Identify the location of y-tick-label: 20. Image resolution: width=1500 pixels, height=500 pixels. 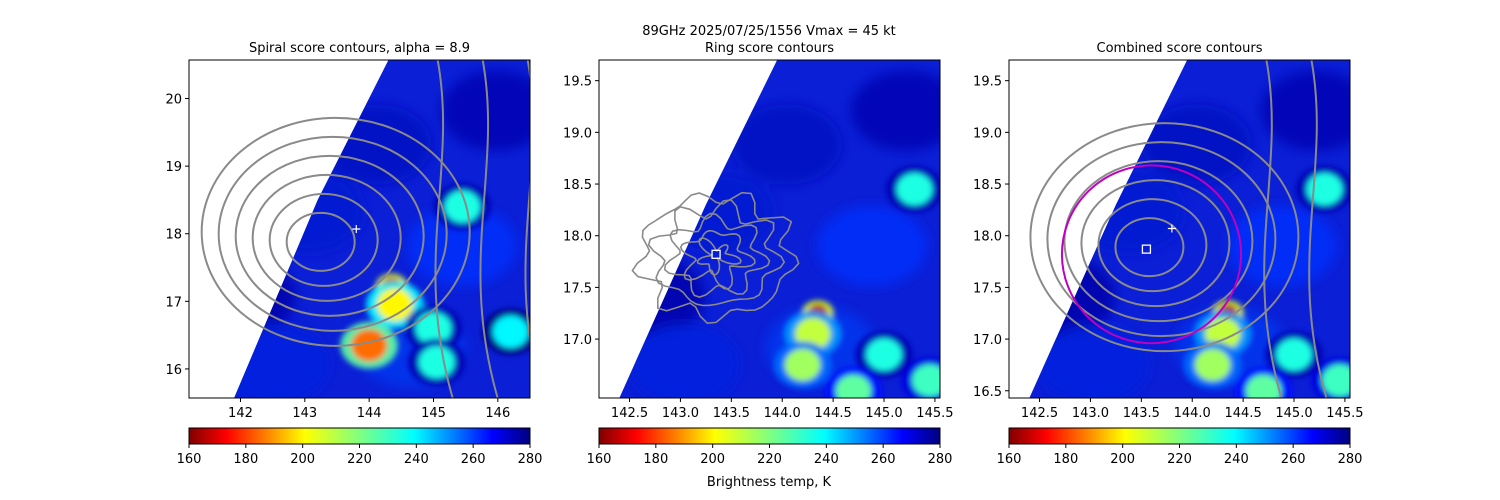
(173, 100).